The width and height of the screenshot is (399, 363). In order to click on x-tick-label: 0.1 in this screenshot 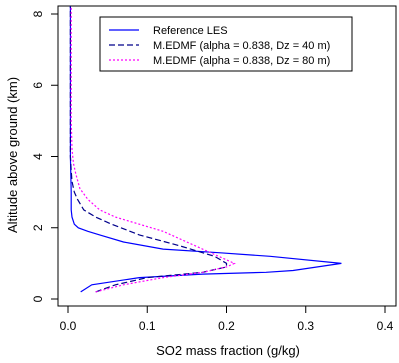, I will do `click(147, 326)`.